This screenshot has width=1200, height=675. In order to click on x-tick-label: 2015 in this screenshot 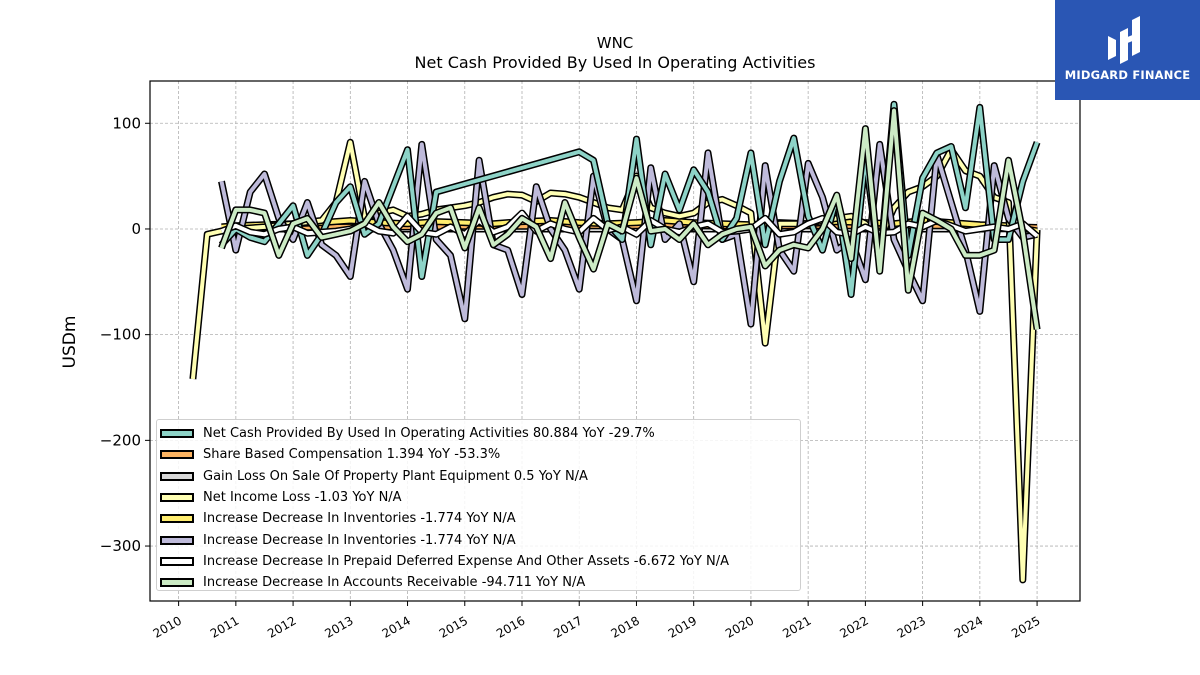, I will do `click(453, 626)`.